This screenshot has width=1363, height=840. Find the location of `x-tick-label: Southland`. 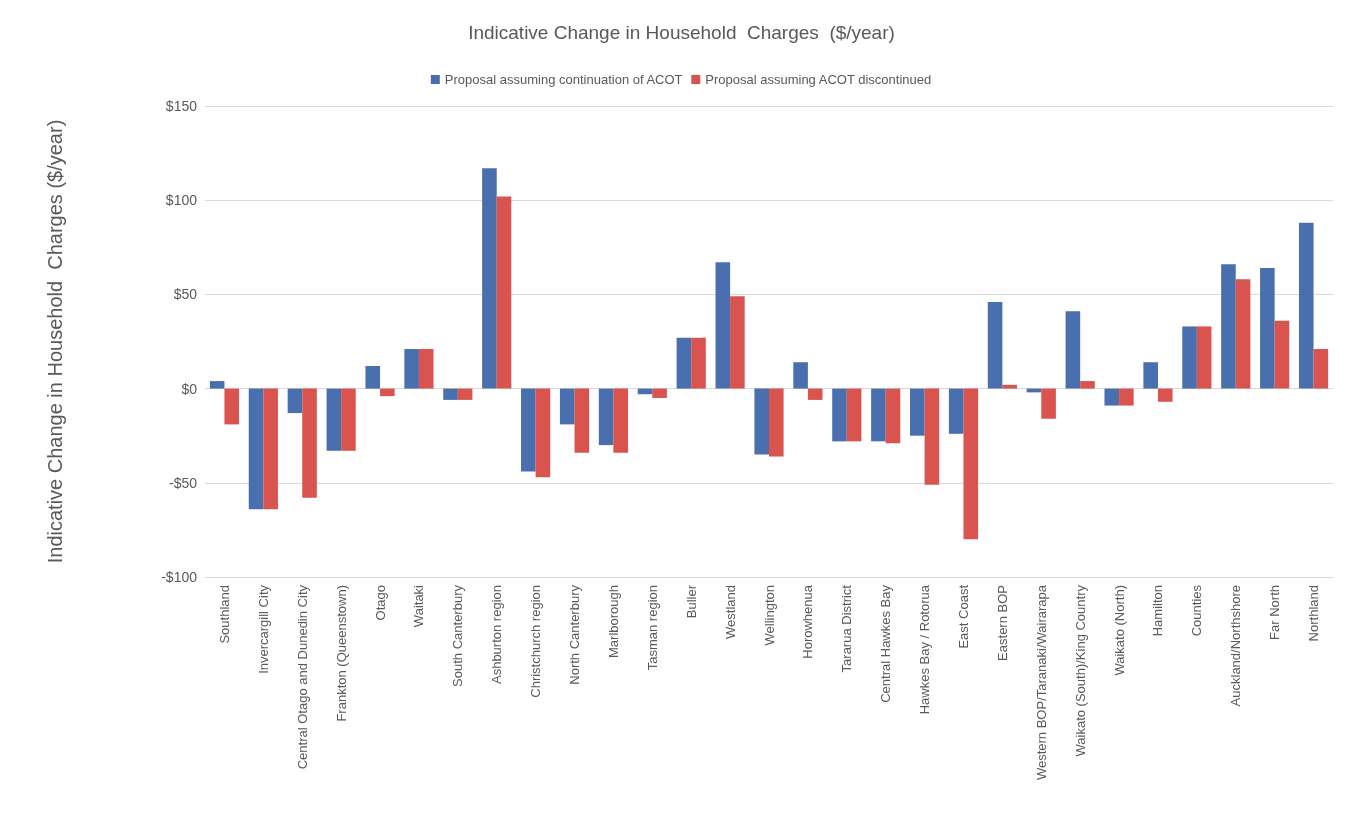

x-tick-label: Southland is located at coordinates (224, 614).